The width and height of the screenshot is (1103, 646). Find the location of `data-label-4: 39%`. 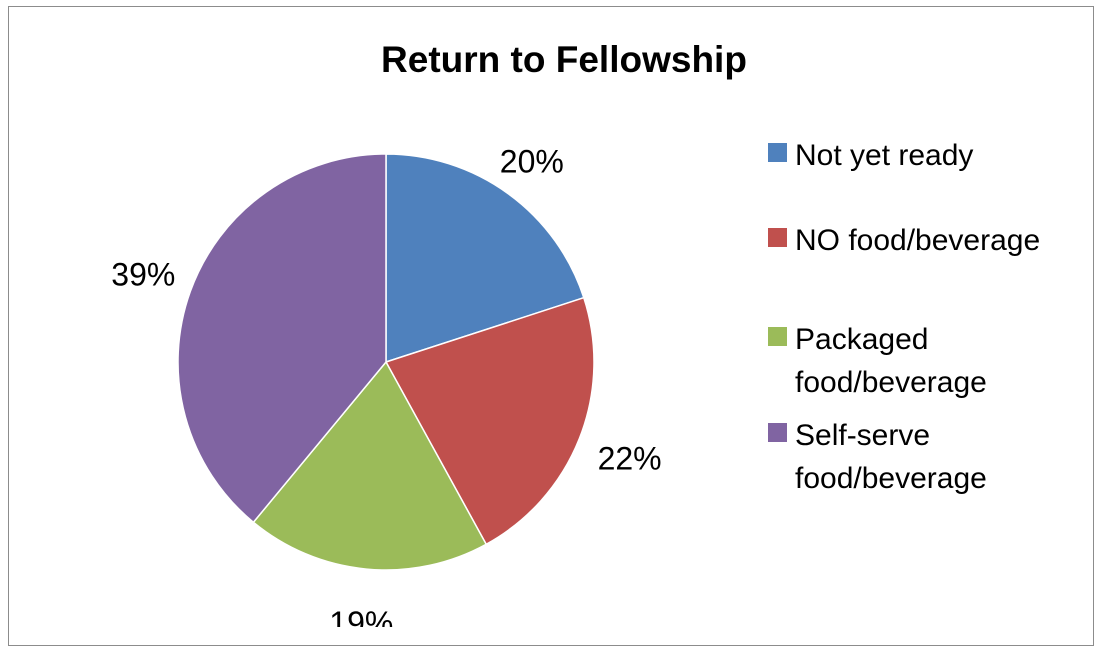

data-label-4: 39% is located at coordinates (143, 275).